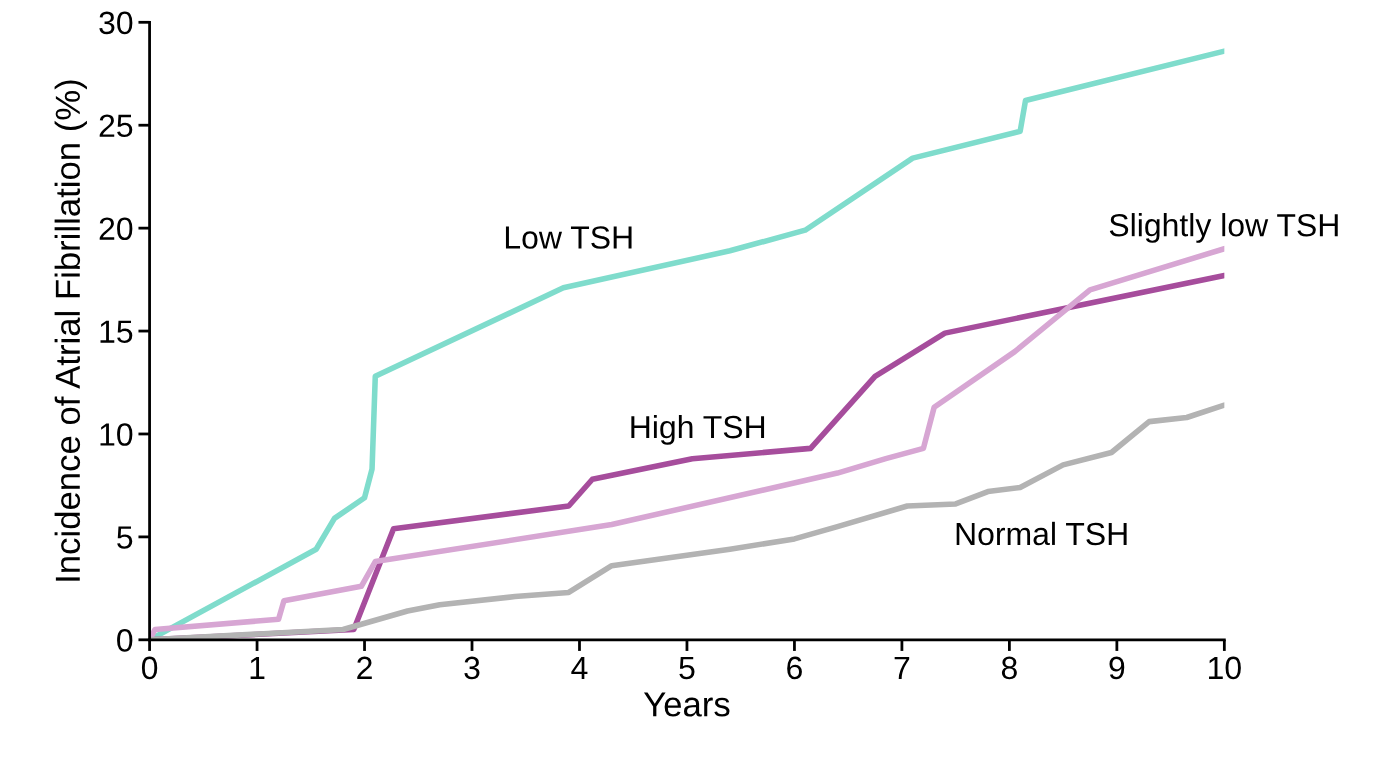  Describe the element at coordinates (116, 331) in the screenshot. I see `y-tick-label: 15` at that location.